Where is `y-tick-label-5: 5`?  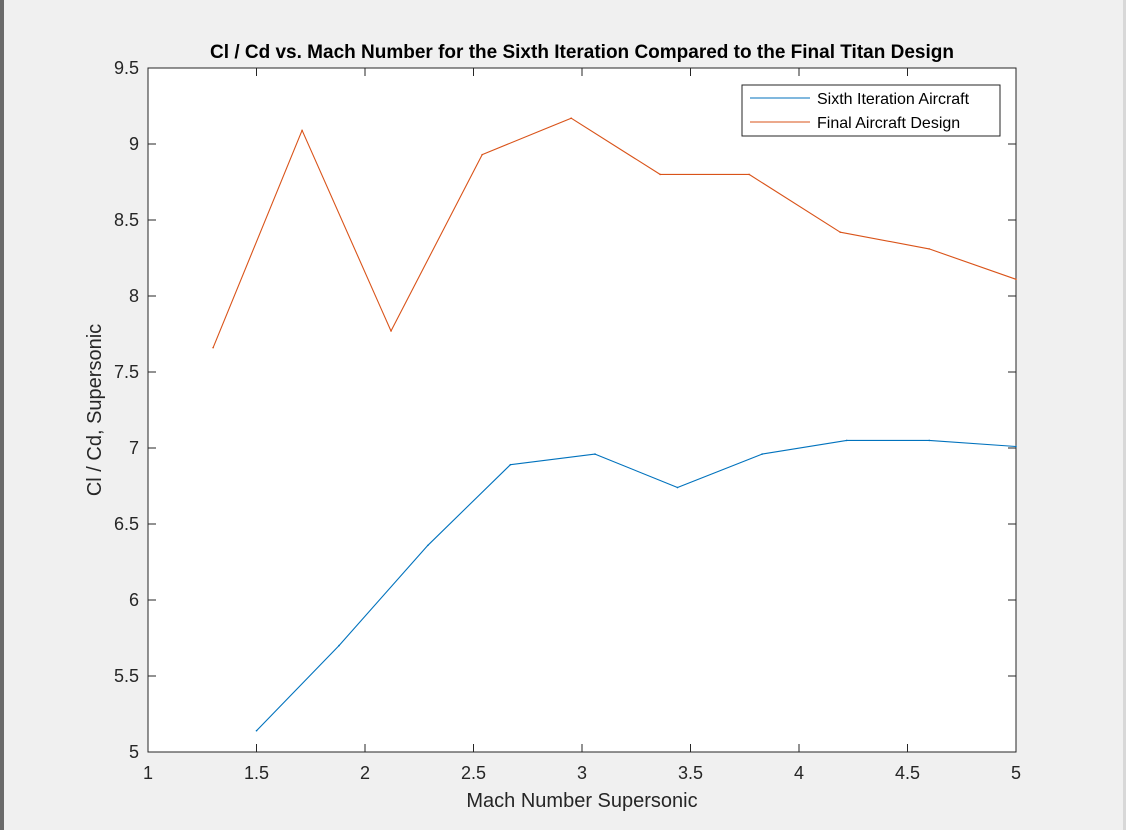
y-tick-label-5: 5 is located at coordinates (134, 752).